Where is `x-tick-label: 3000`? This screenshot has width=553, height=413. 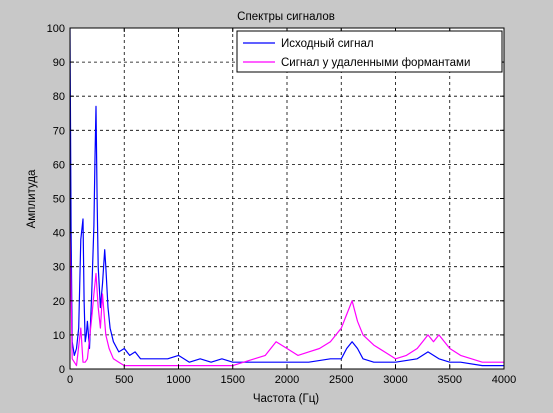
x-tick-label: 3000 is located at coordinates (395, 380).